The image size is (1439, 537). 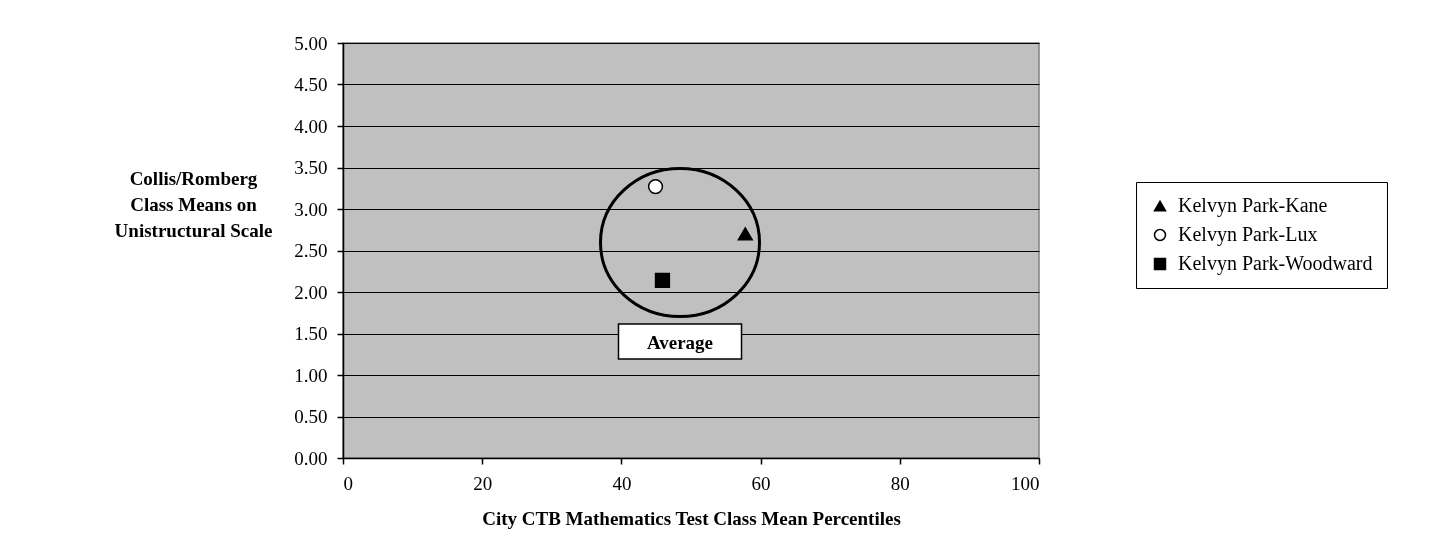 I want to click on y-tick-label: 1.00, so click(x=311, y=375).